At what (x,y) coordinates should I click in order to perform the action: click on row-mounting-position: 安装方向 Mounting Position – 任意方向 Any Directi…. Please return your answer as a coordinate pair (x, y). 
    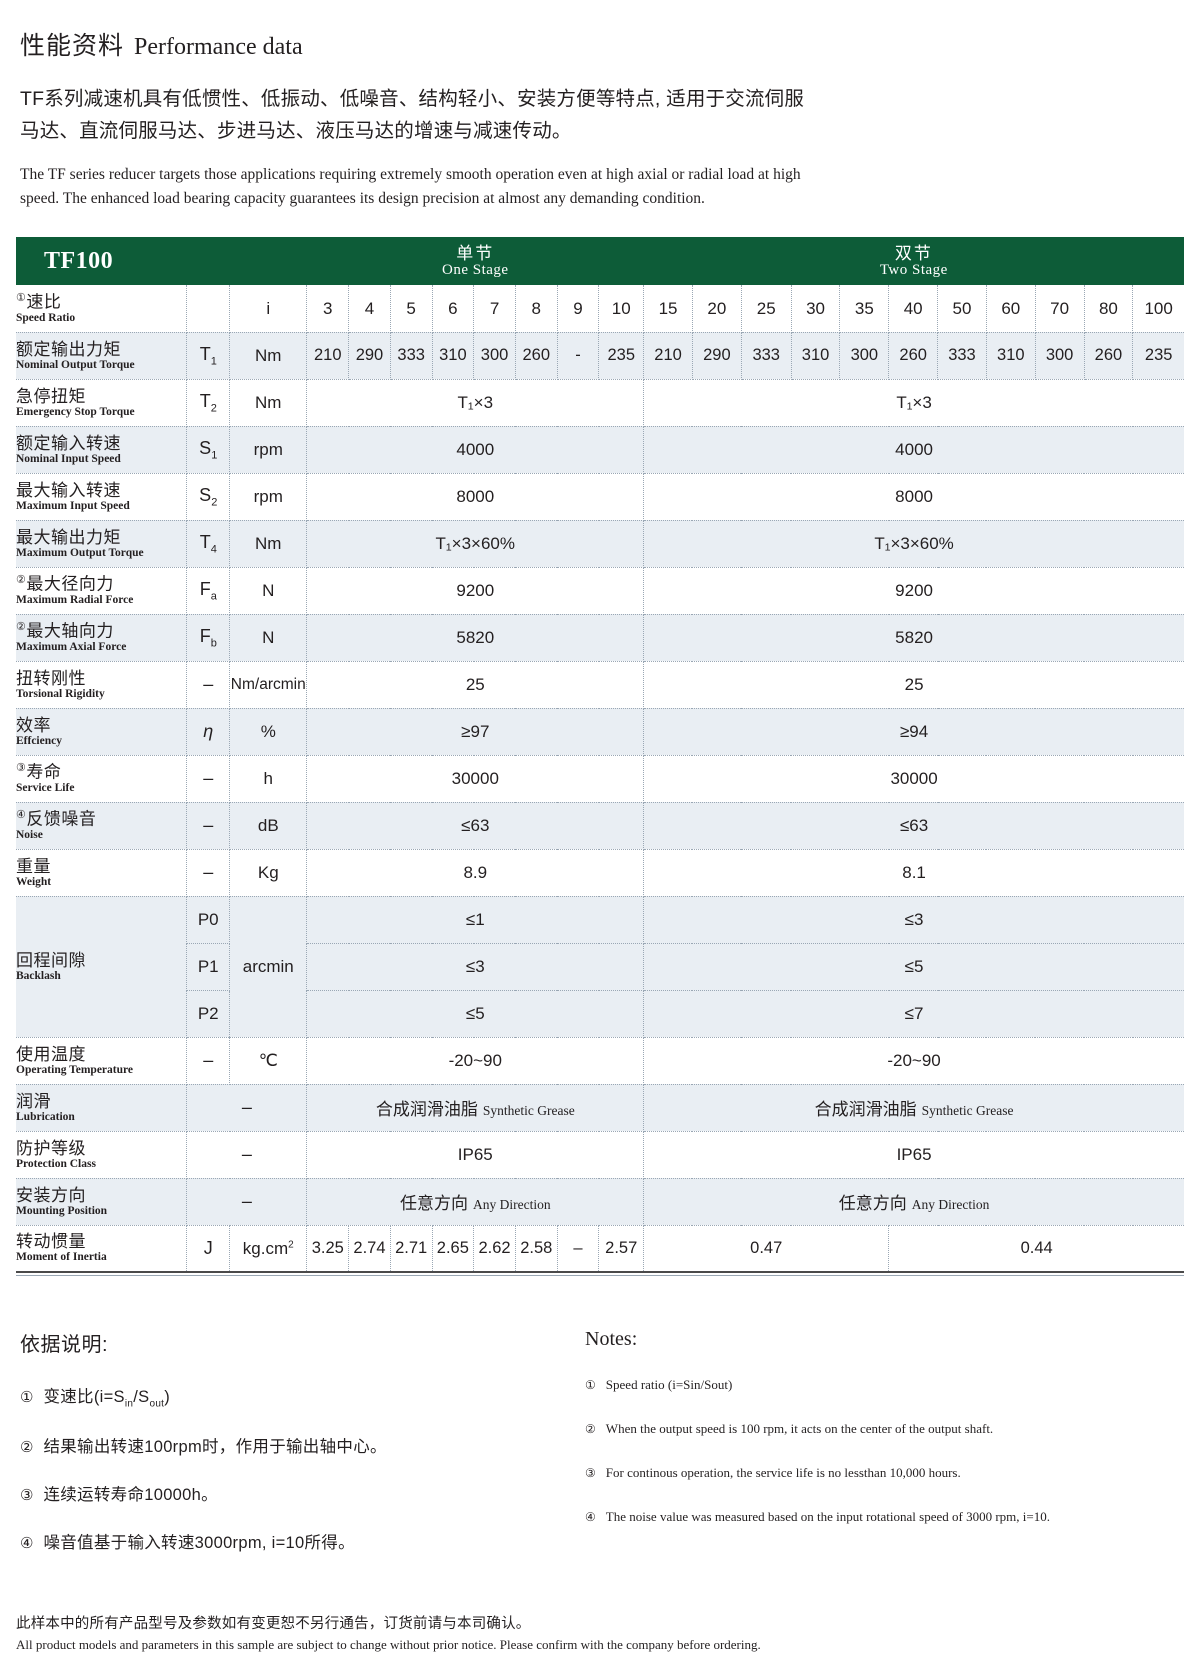
    Looking at the image, I should click on (600, 1202).